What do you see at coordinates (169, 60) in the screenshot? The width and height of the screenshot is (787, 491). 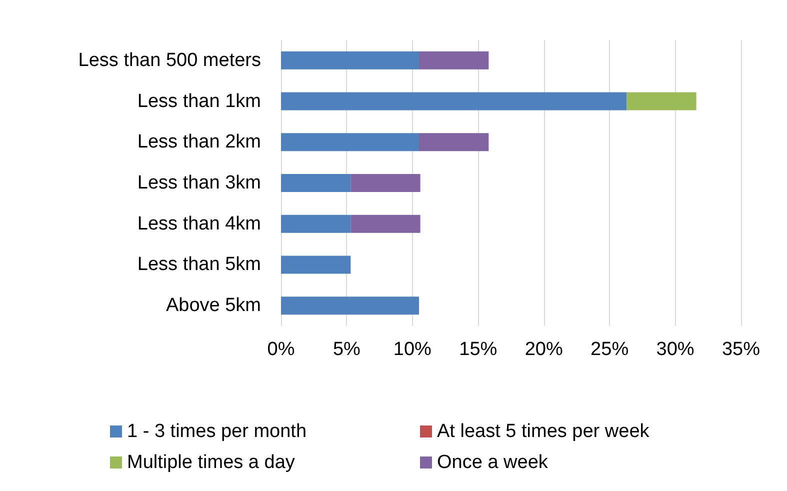 I see `y-tick-label: Less than 500 meters` at bounding box center [169, 60].